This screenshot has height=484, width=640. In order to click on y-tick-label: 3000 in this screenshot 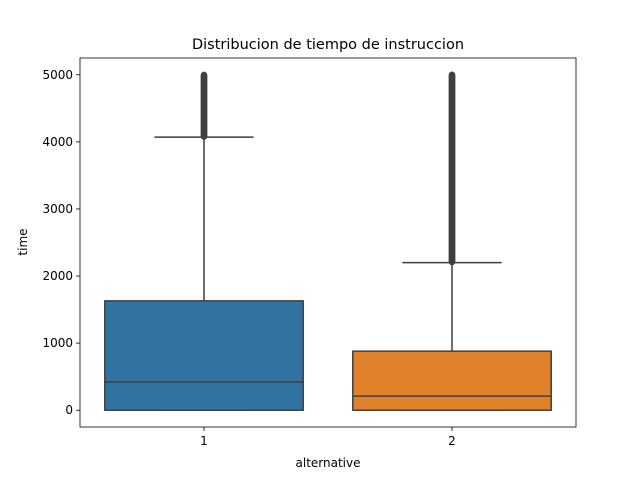, I will do `click(57, 209)`.